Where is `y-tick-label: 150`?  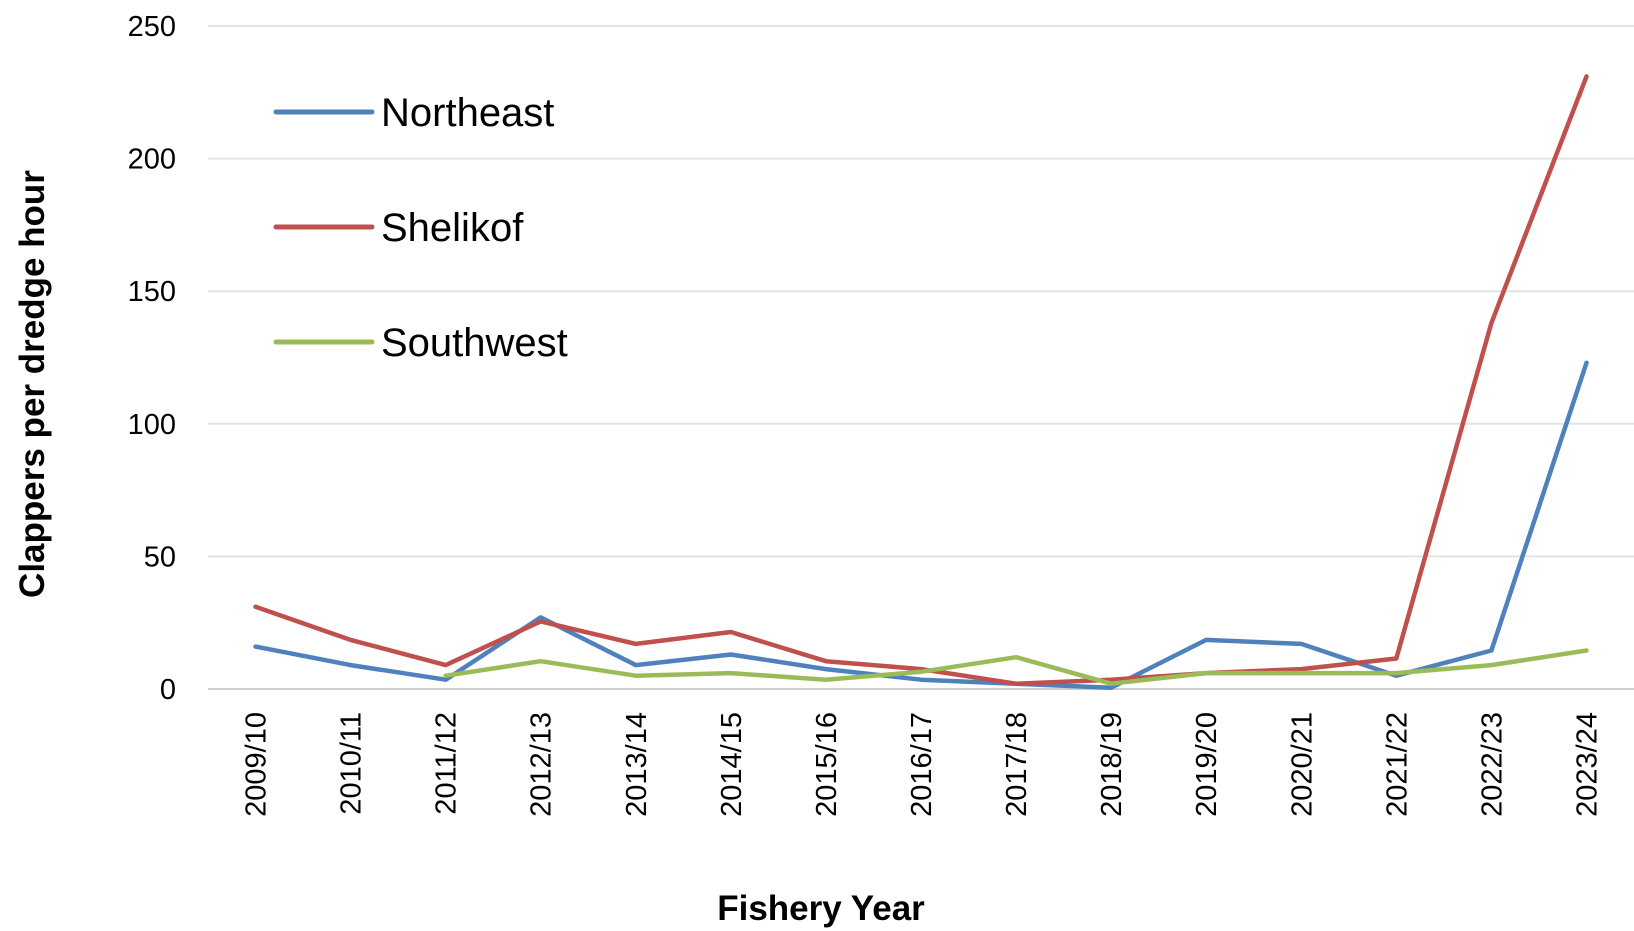
y-tick-label: 150 is located at coordinates (152, 292).